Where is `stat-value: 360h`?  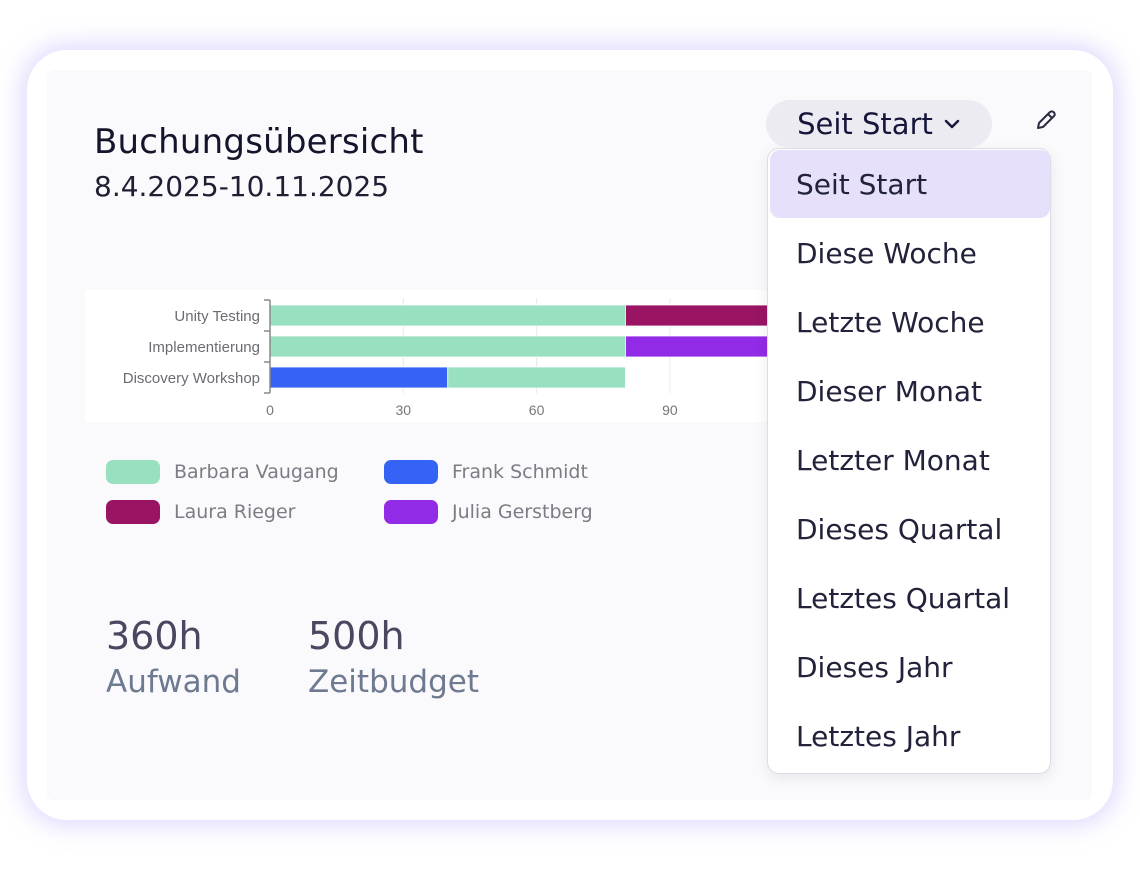
stat-value: 360h is located at coordinates (154, 636).